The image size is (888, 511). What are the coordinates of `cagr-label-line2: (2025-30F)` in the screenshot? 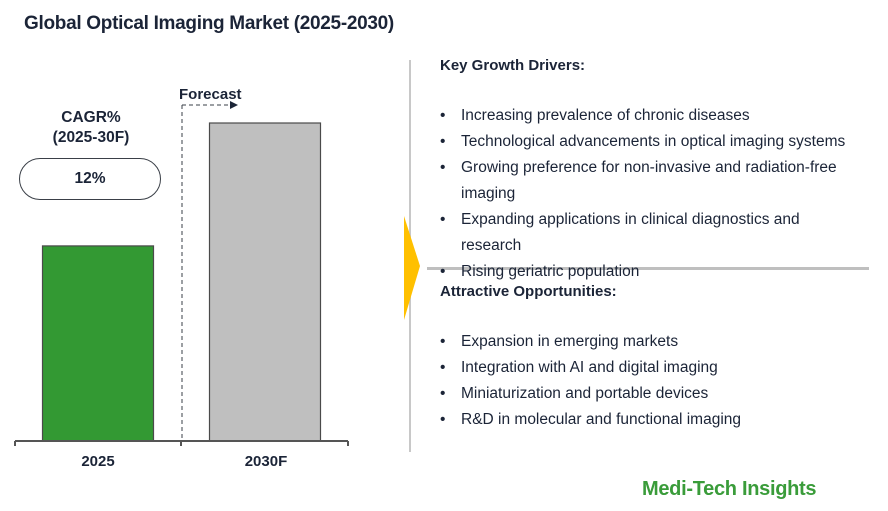 It's located at (91, 137).